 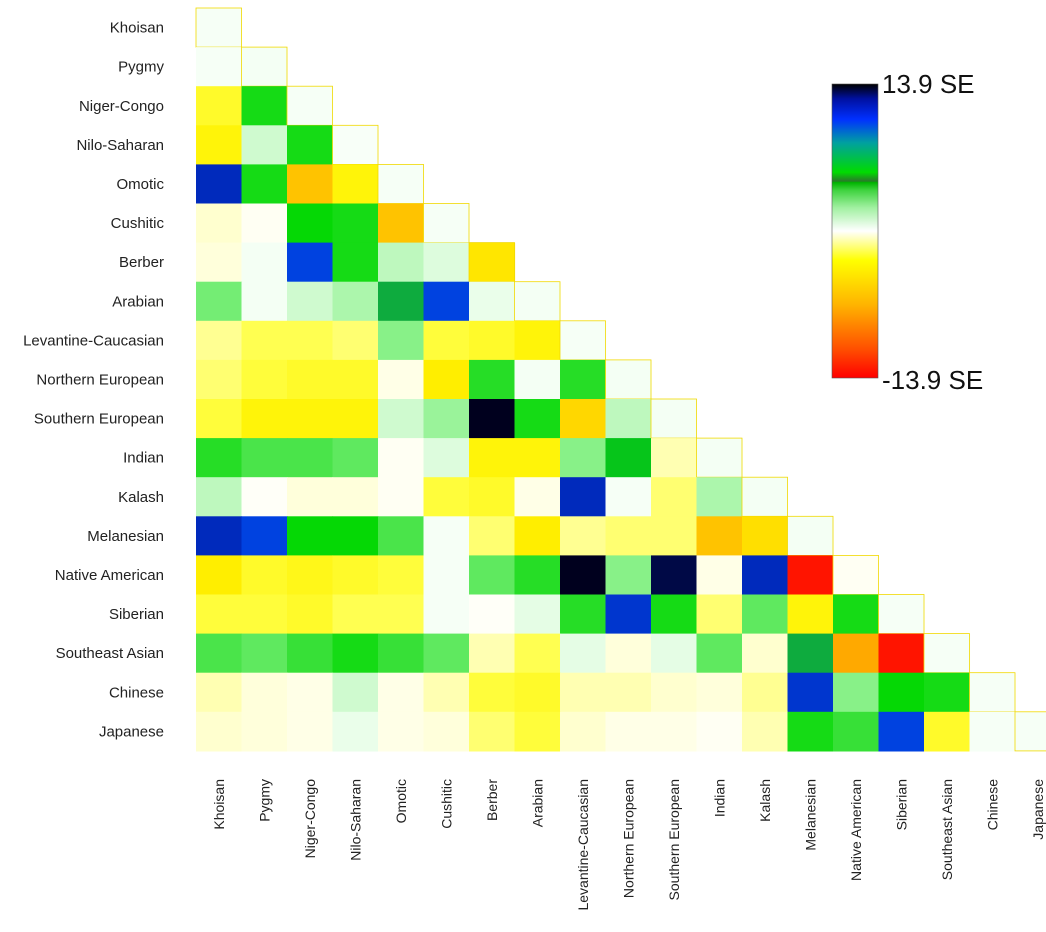 What do you see at coordinates (137, 28) in the screenshot?
I see `row-label: Khoisan` at bounding box center [137, 28].